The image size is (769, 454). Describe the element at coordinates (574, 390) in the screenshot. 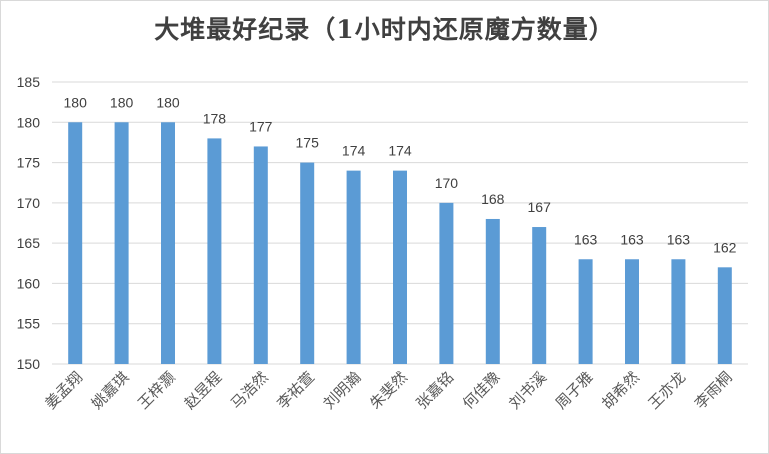

I see `x-tick-label: 周子雅` at that location.